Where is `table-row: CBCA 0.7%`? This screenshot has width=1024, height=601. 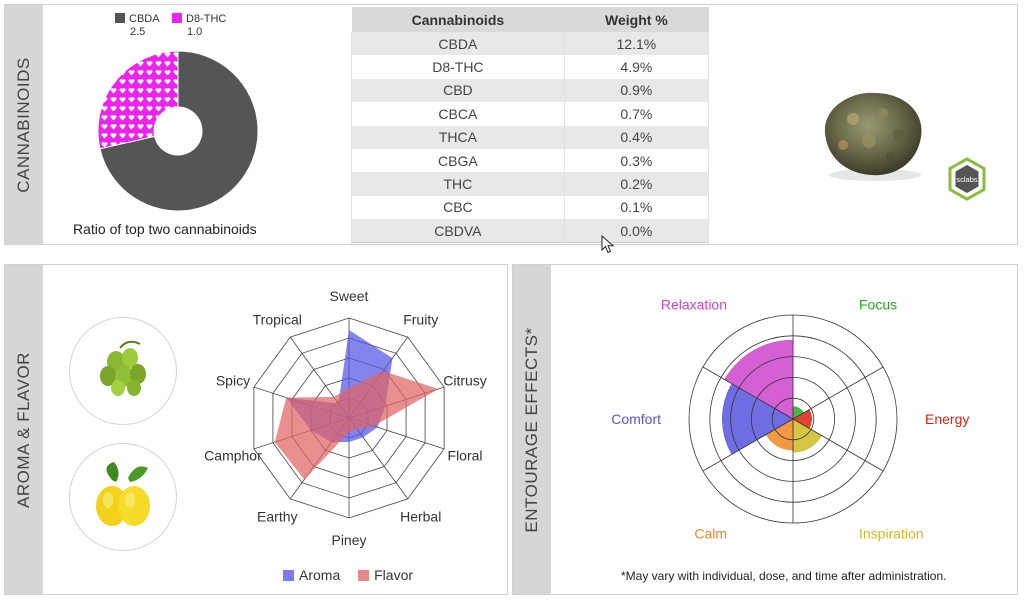
table-row: CBCA 0.7% is located at coordinates (530, 114).